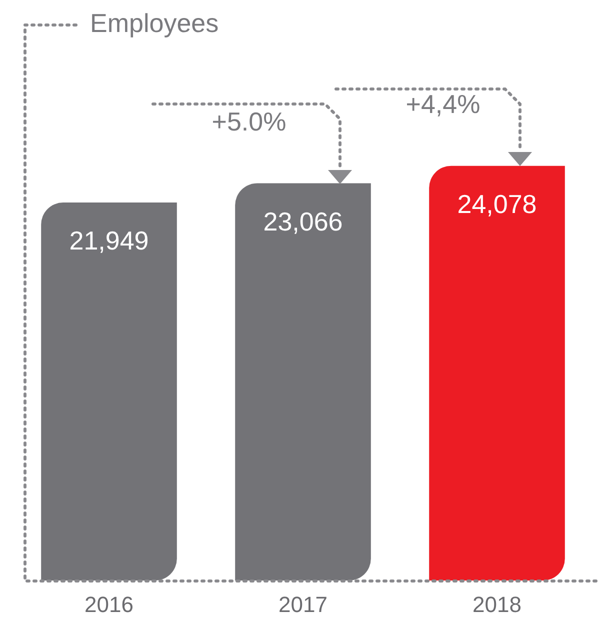 This screenshot has width=604, height=637. I want to click on data-label: 23,066, so click(303, 221).